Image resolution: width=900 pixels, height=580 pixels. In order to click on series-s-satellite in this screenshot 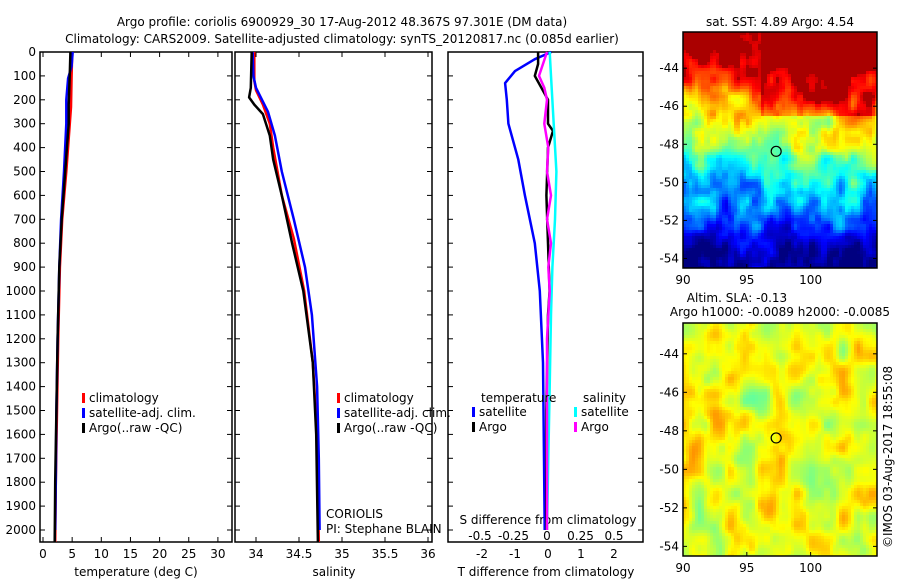, I will do `click(551, 291)`.